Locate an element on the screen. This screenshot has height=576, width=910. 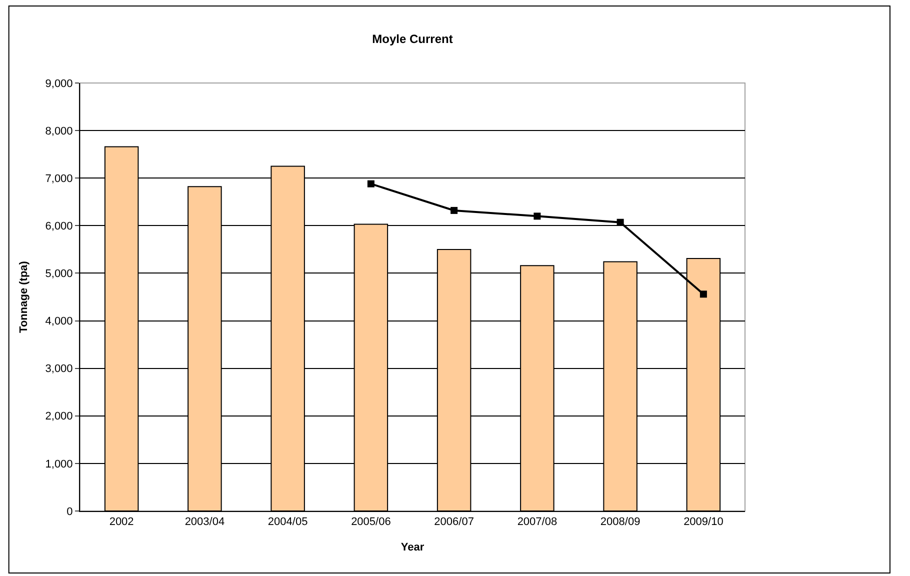
y-axis-title: Tonnage (tpa) is located at coordinates (24, 296).